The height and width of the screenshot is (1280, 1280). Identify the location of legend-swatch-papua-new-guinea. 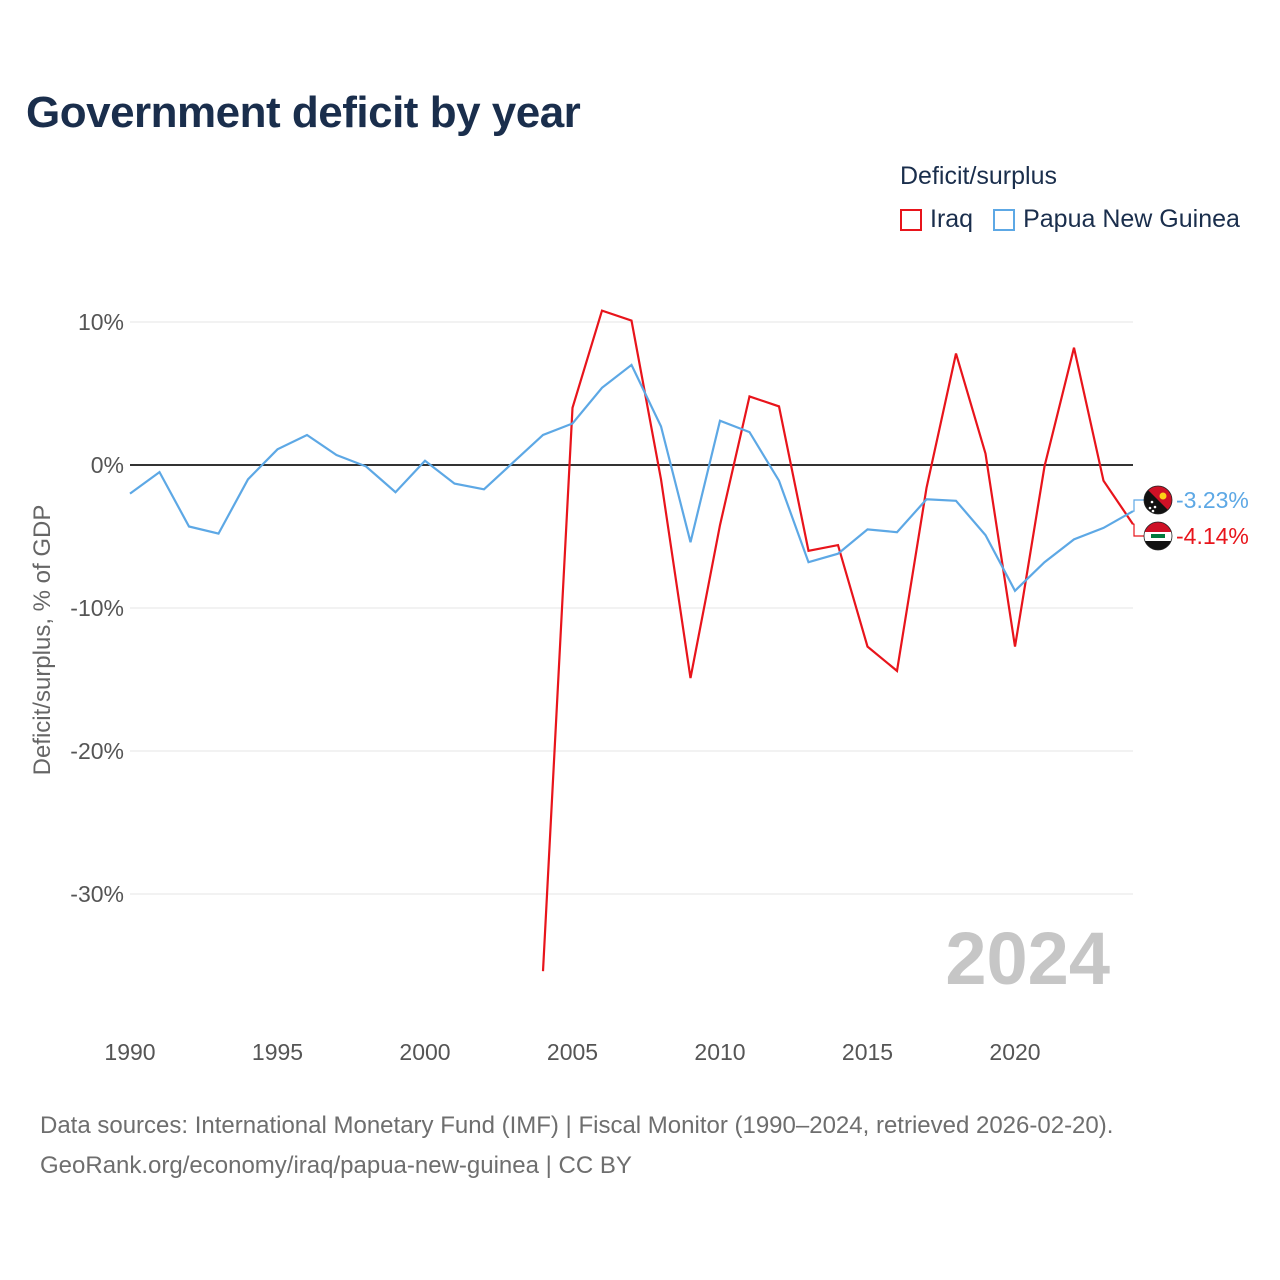
(1004, 219).